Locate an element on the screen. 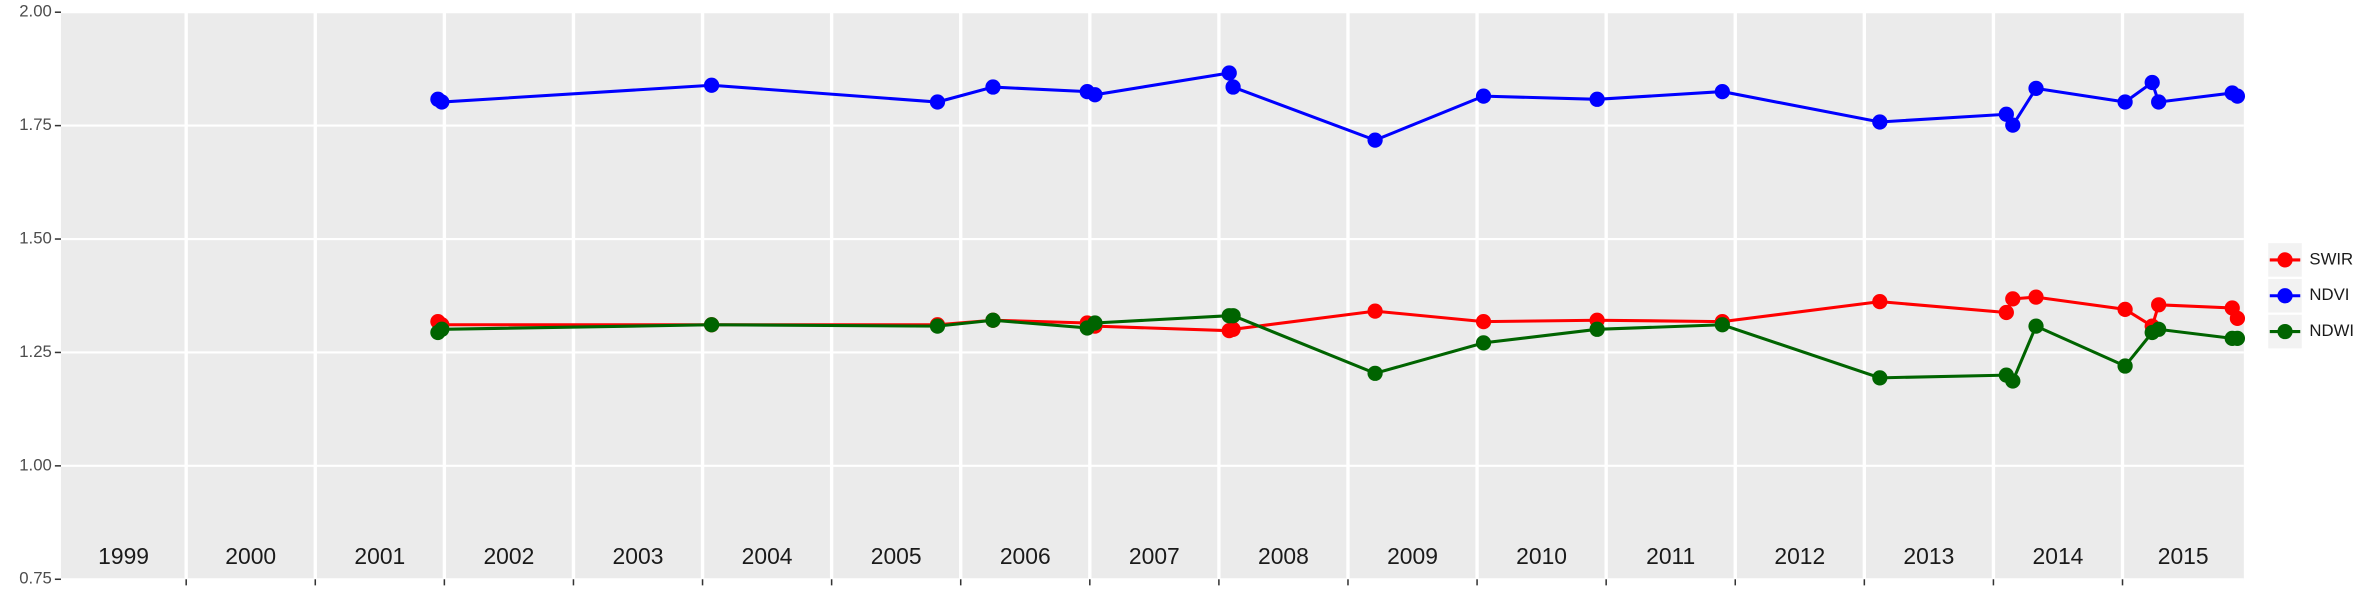 This screenshot has height=593, width=2378. year-label: 2001 is located at coordinates (379, 556).